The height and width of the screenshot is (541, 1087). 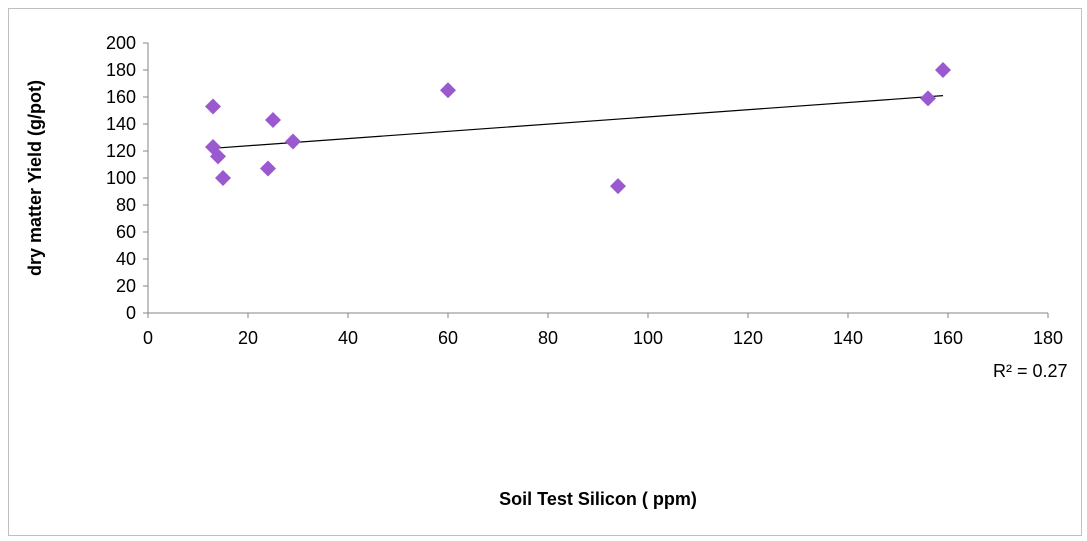 I want to click on x-tick-label: 60, so click(x=448, y=338).